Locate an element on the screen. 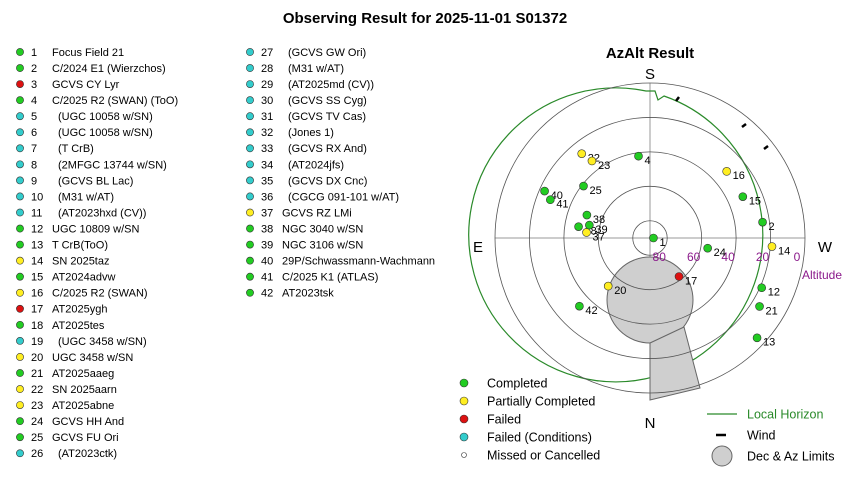 Image resolution: width=850 pixels, height=480 pixels. target-number: 13 is located at coordinates (37, 246).